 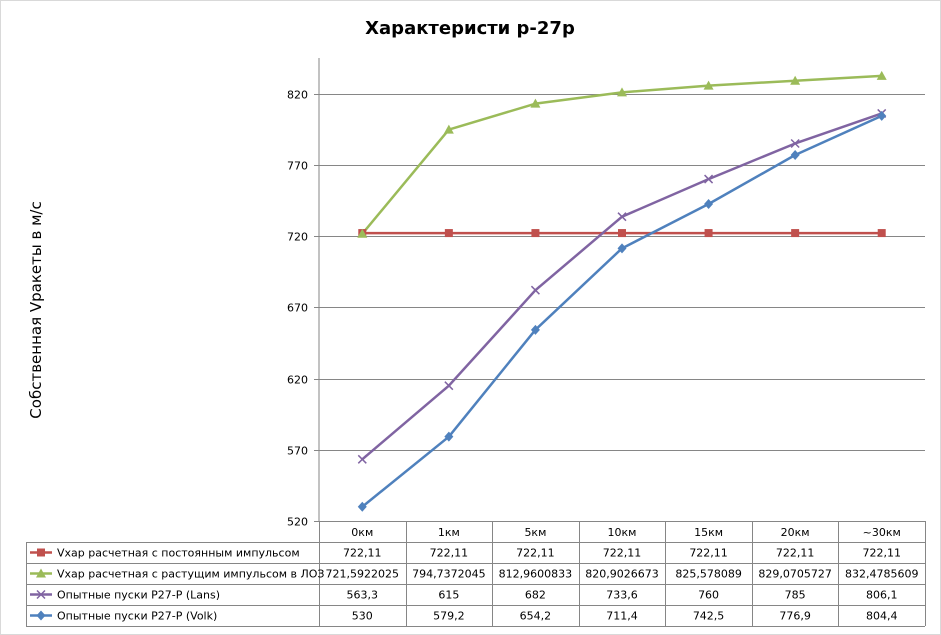 What do you see at coordinates (621, 574) in the screenshot?
I see `data-cell: 820,9026673` at bounding box center [621, 574].